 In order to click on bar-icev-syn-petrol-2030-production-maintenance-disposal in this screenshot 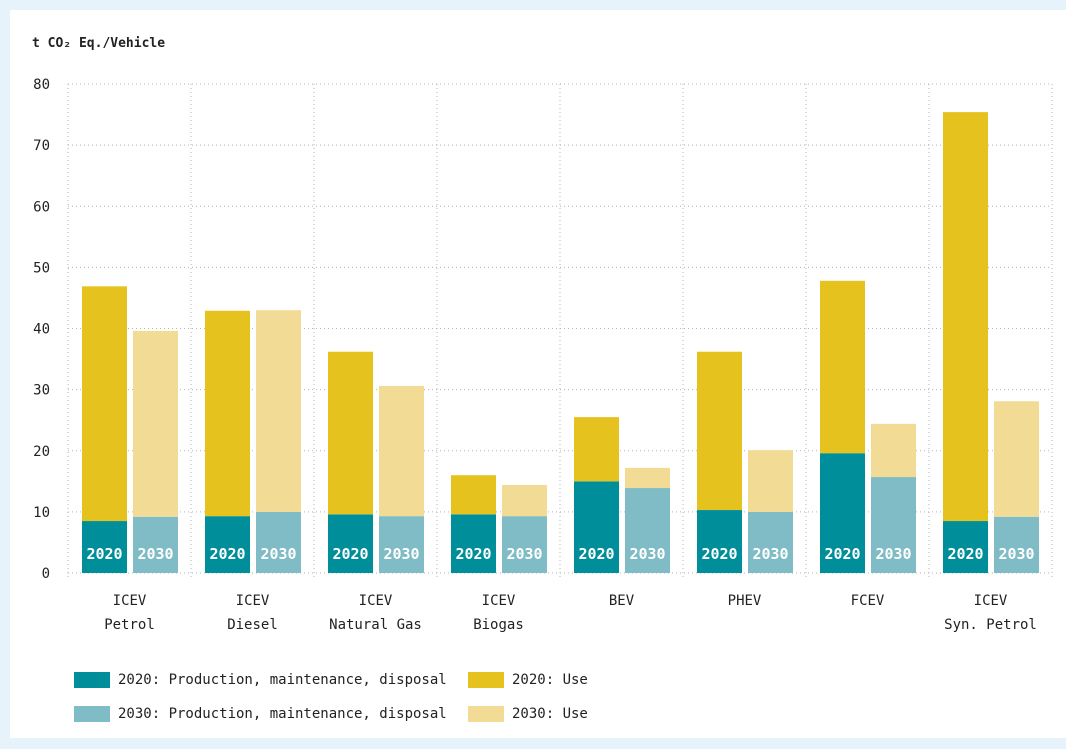, I will do `click(1016, 544)`.